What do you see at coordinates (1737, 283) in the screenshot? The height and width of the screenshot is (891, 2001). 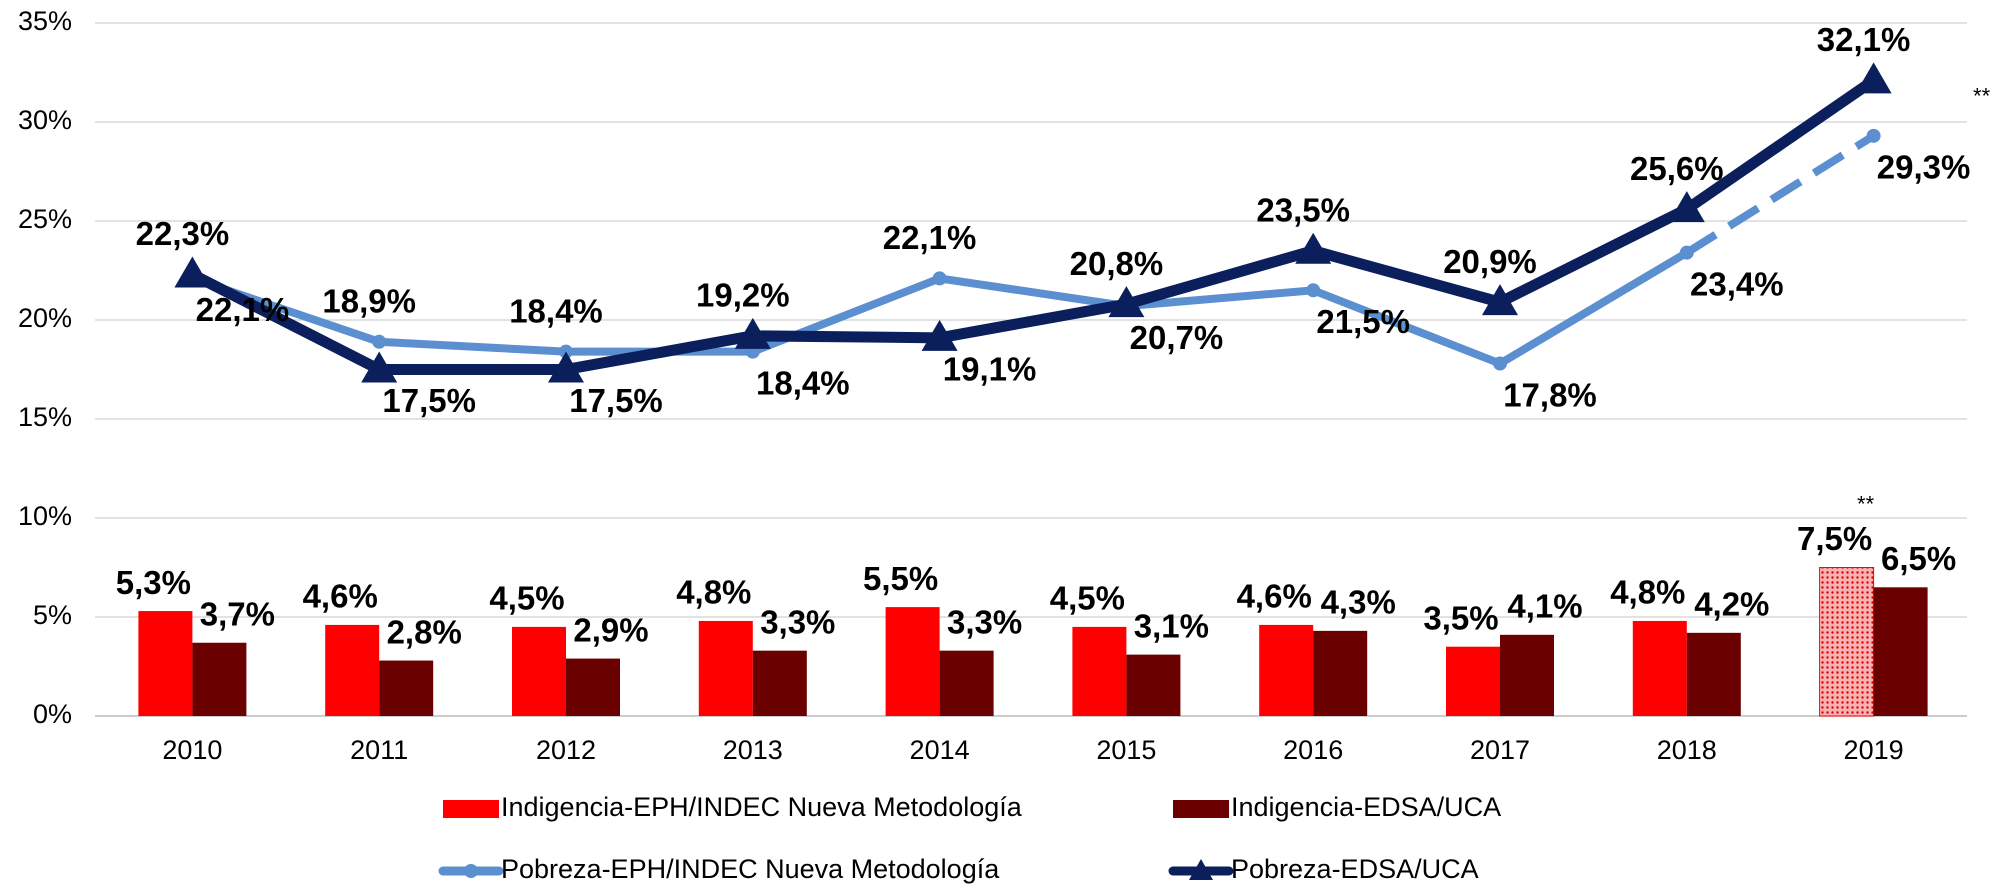 I see `data-label: 23,4%` at bounding box center [1737, 283].